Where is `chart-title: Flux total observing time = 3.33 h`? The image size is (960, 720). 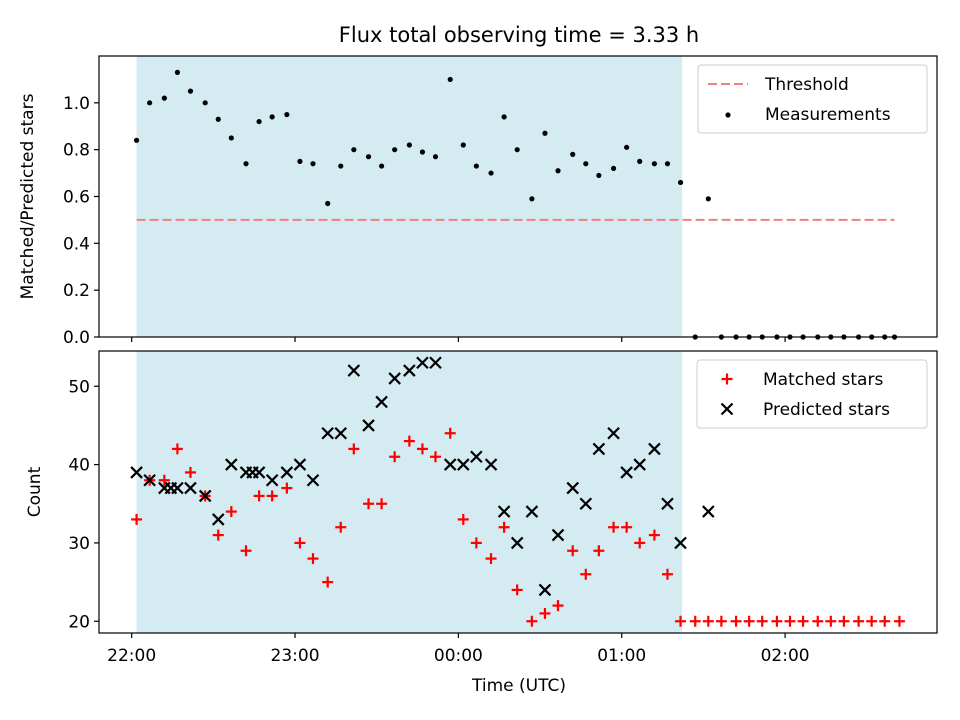
chart-title: Flux total observing time = 3.33 h is located at coordinates (519, 35).